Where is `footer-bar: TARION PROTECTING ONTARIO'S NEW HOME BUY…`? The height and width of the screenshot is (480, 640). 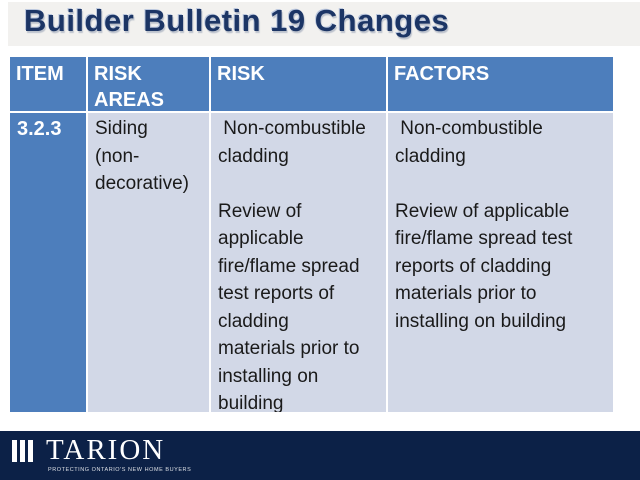 footer-bar: TARION PROTECTING ONTARIO'S NEW HOME BUY… is located at coordinates (320, 455).